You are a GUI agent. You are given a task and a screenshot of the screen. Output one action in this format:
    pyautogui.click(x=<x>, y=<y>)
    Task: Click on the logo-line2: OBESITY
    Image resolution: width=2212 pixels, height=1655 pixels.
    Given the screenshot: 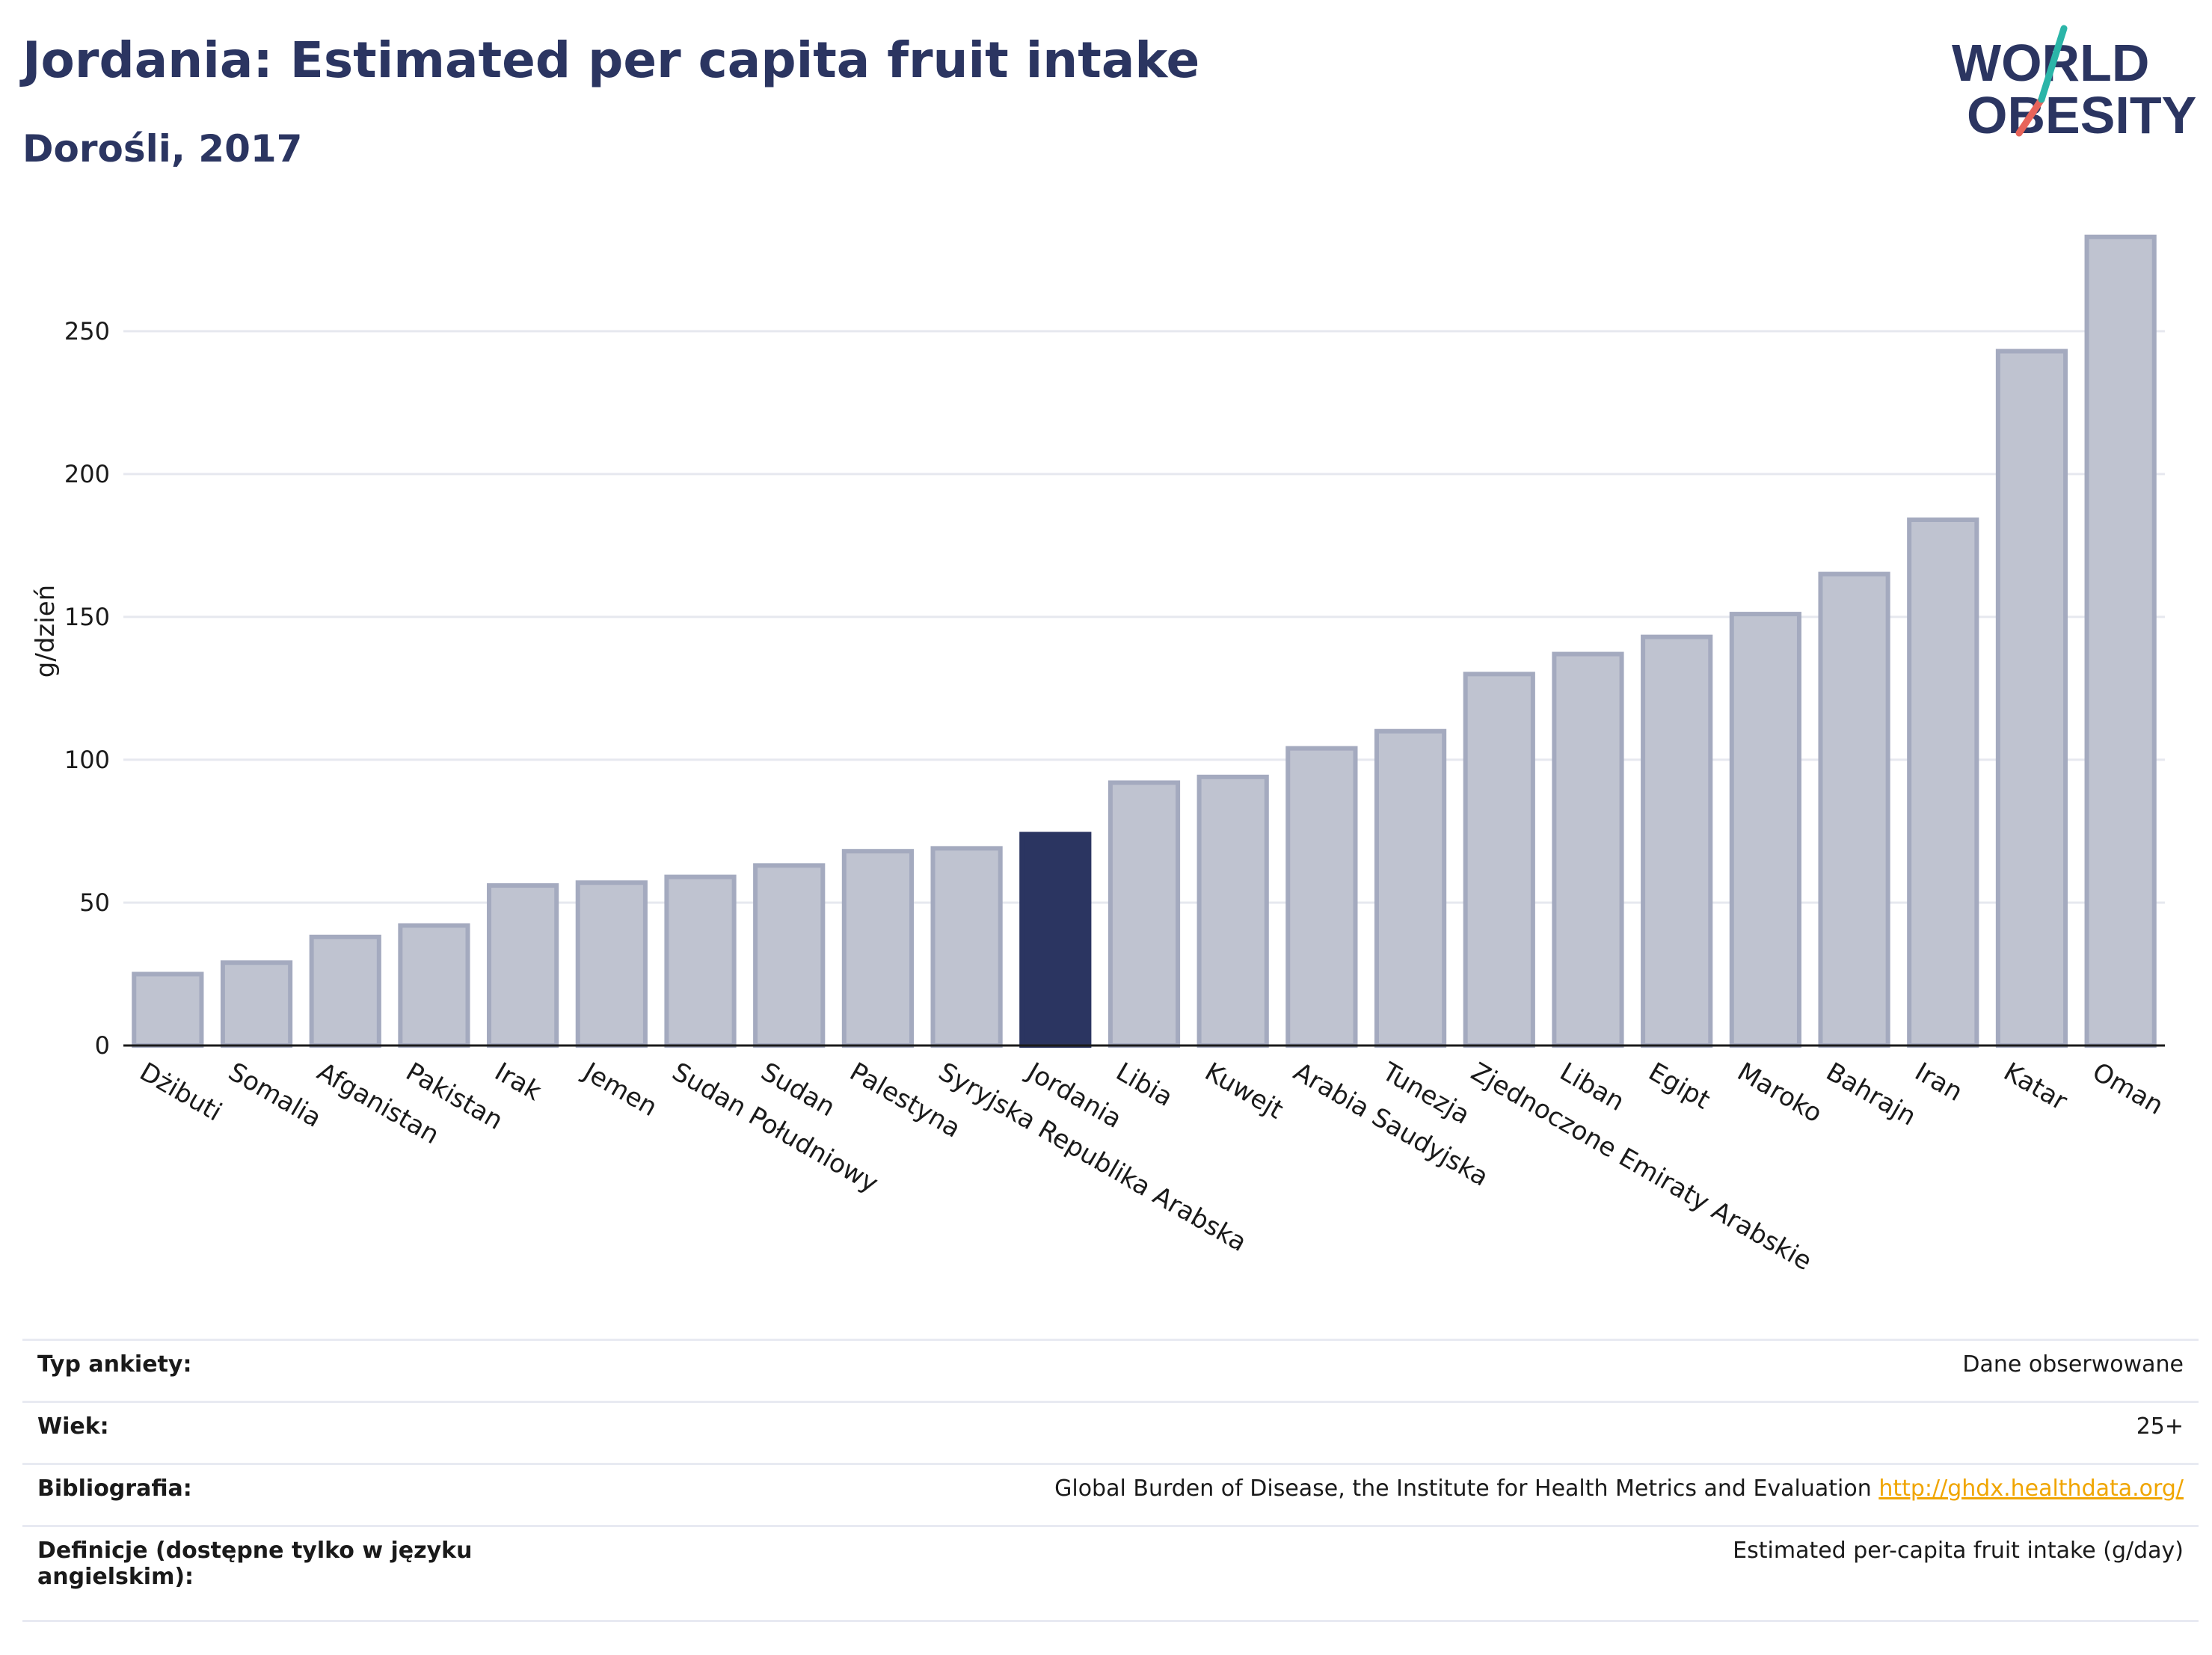 What is the action you would take?
    pyautogui.click(x=2081, y=115)
    